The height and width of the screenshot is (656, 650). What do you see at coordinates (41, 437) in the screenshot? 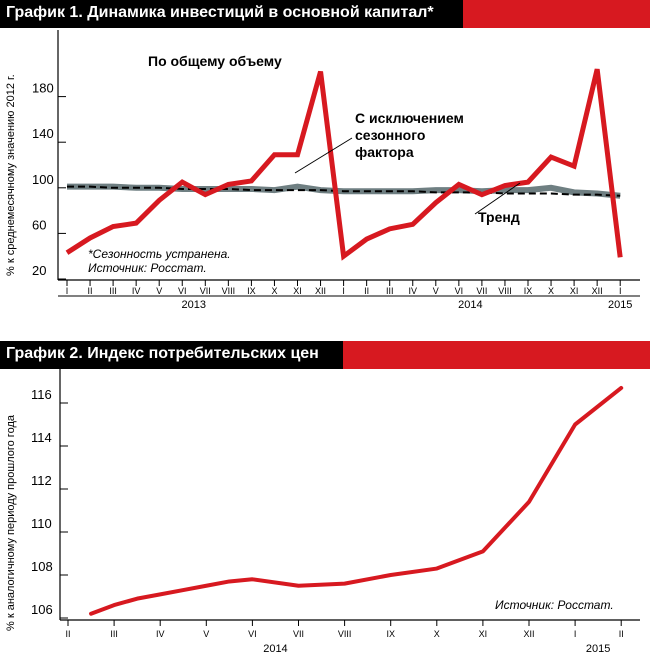
I see `chart2-y-tick-label: 114` at bounding box center [41, 437].